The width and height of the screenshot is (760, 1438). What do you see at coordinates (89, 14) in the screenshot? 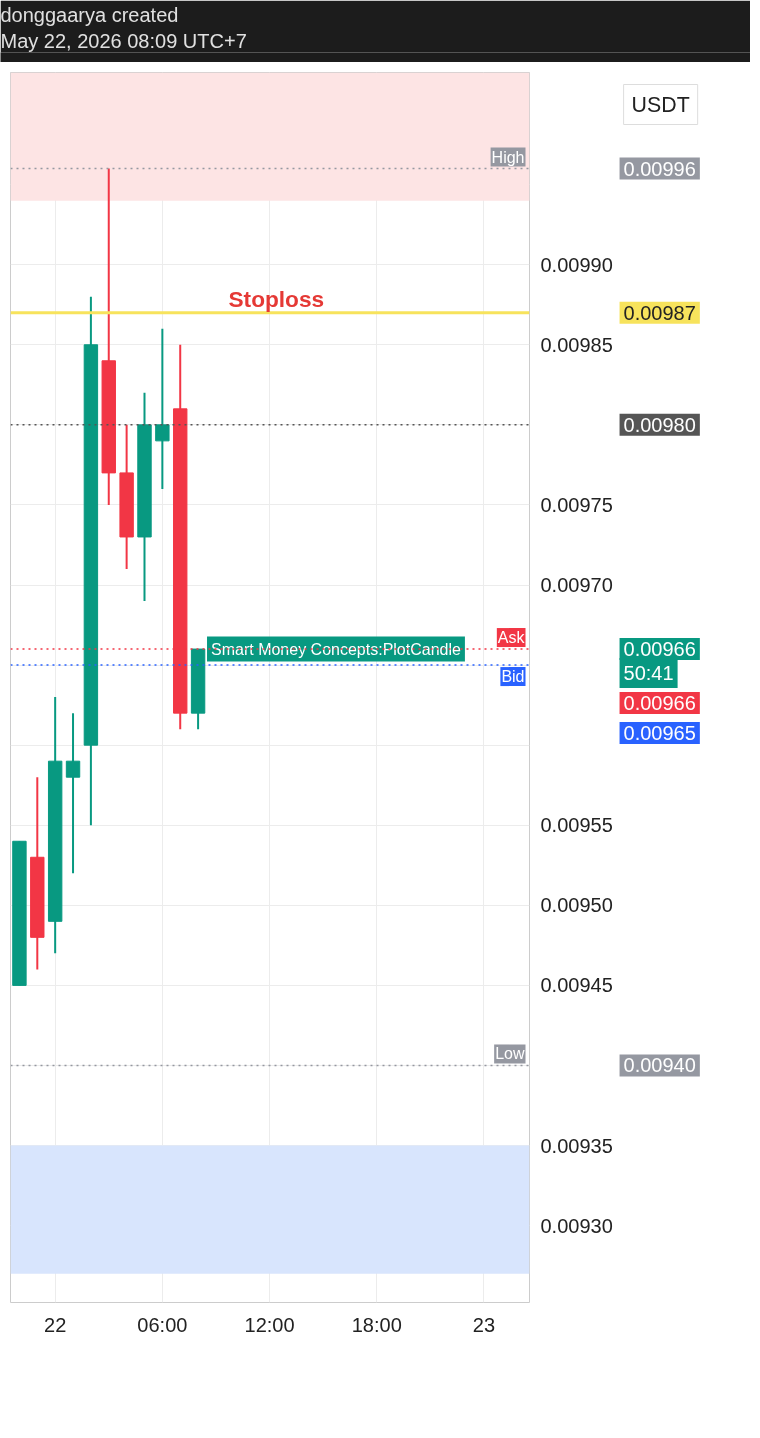
I see `chart-title: donggaarya created` at bounding box center [89, 14].